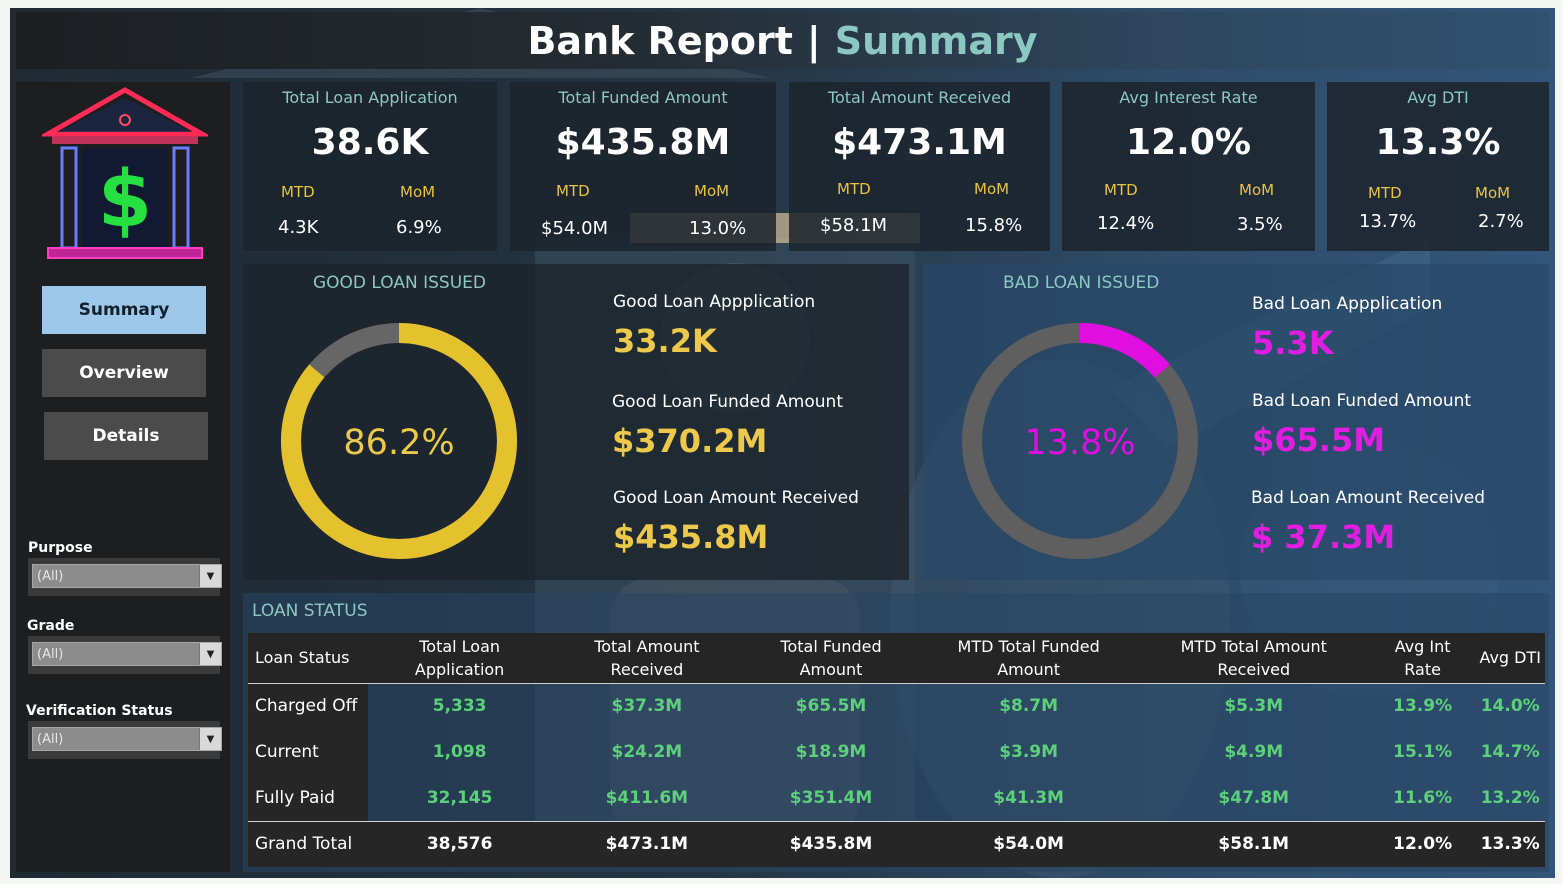 The height and width of the screenshot is (884, 1563). Describe the element at coordinates (1362, 401) in the screenshot. I see `bad-funded-label: Bad Loan Funded Amount` at that location.